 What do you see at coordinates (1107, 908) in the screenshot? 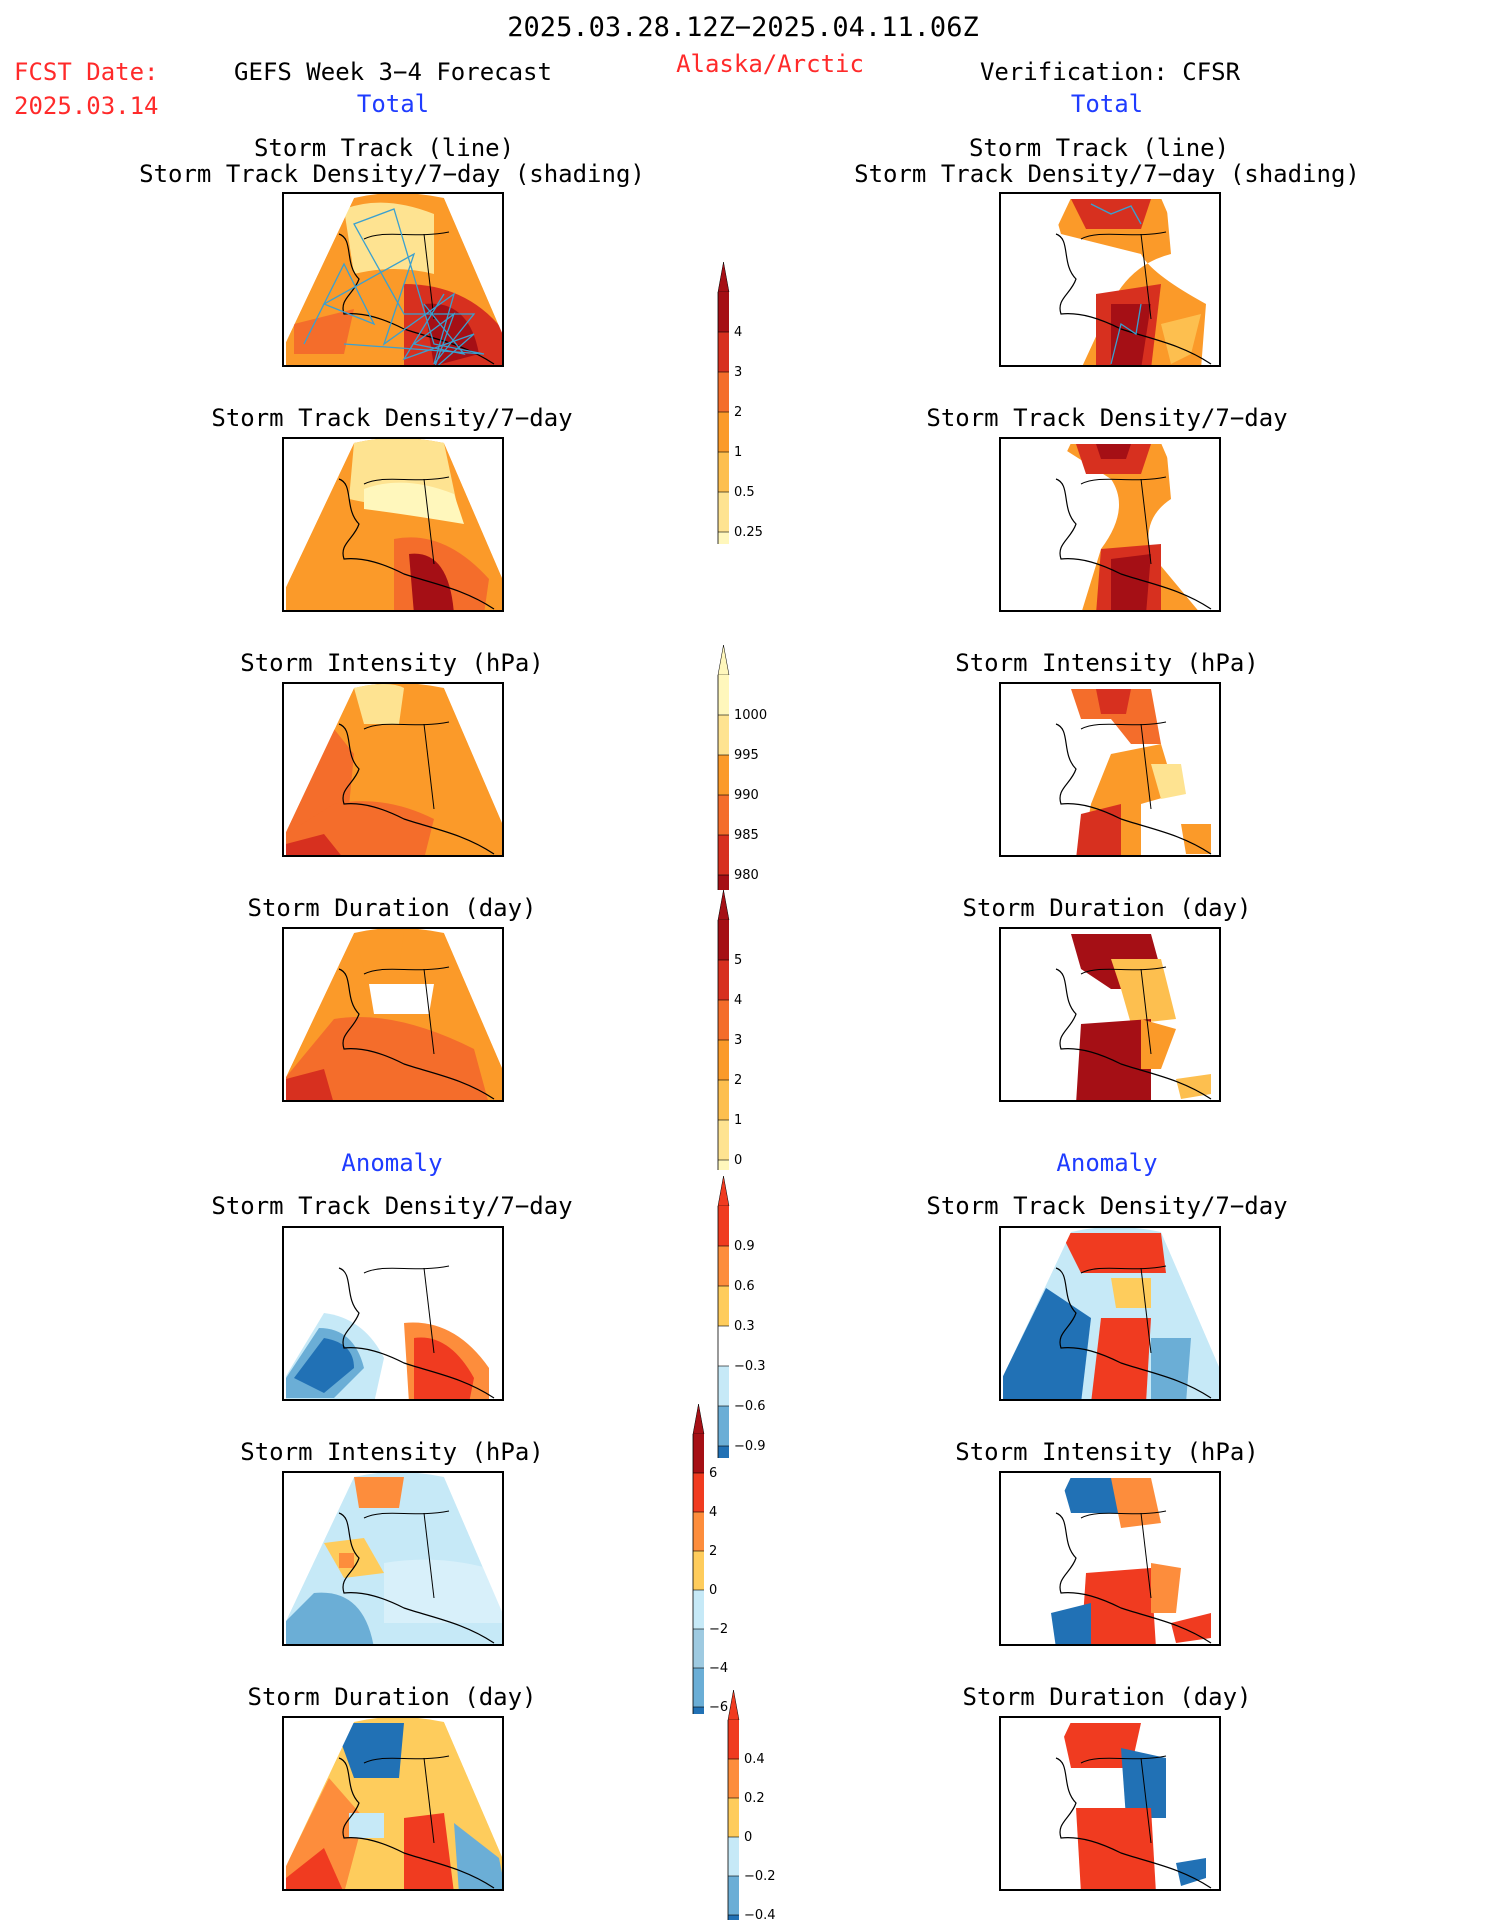
I see `right-duration-title: Storm Duration (day)` at bounding box center [1107, 908].